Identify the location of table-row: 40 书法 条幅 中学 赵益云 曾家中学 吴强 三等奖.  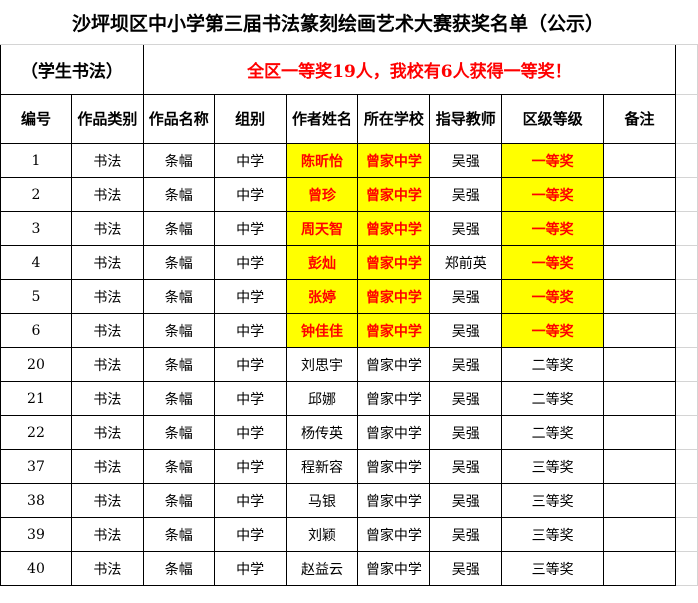
(349, 568).